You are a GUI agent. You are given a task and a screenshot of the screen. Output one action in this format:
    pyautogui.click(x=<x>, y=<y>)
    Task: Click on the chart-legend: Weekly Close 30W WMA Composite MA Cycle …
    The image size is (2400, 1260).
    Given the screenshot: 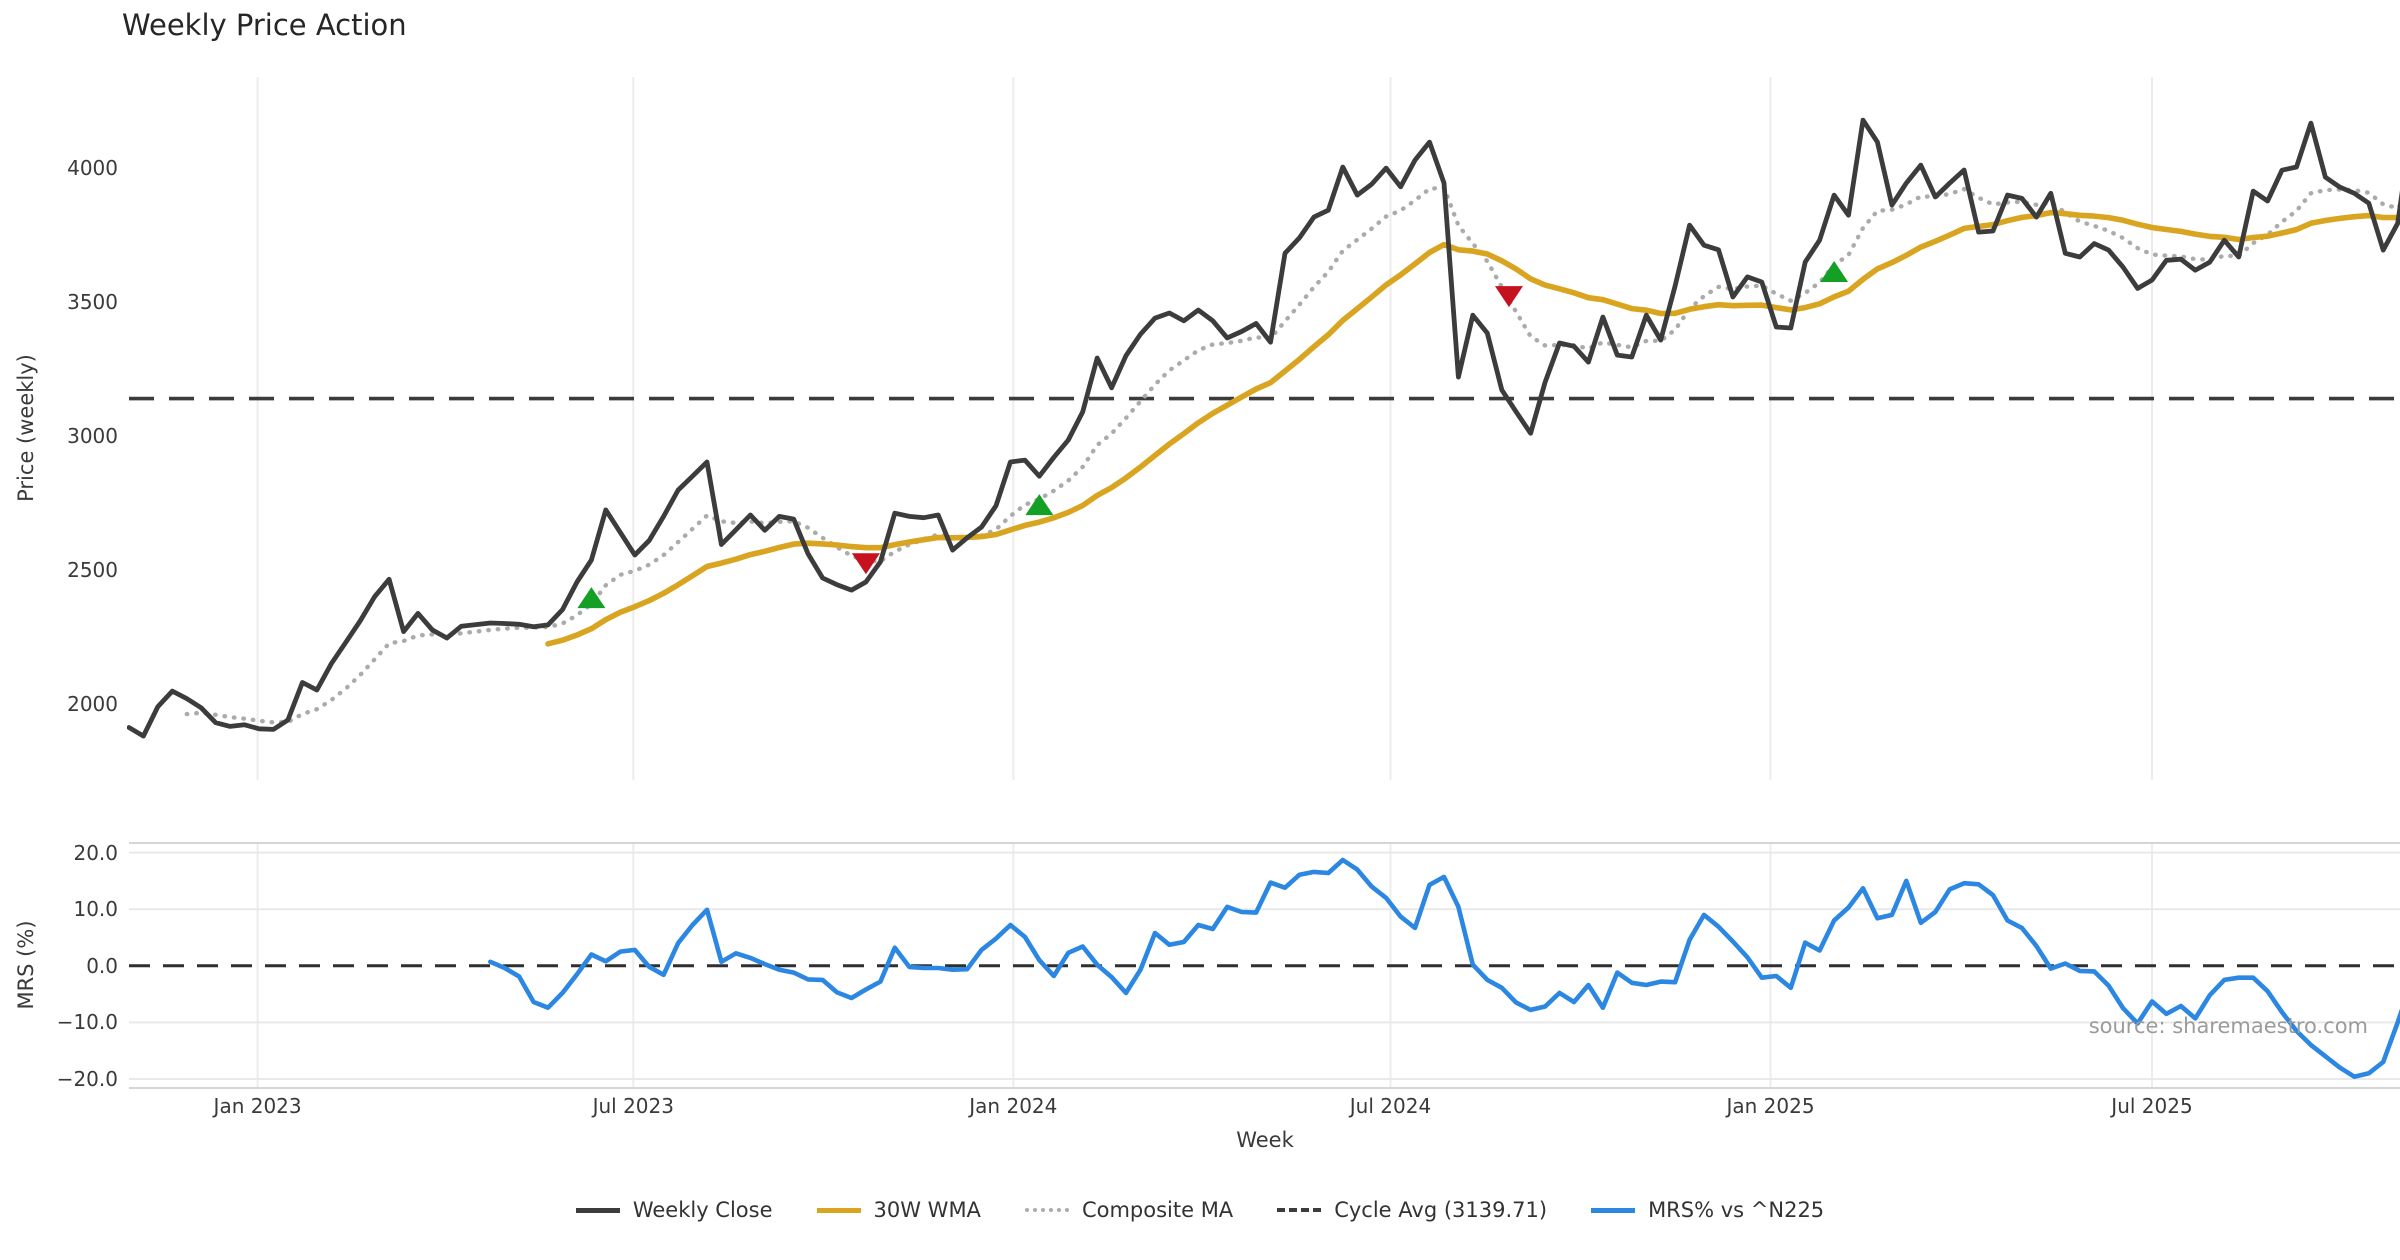 What is the action you would take?
    pyautogui.click(x=1200, y=1210)
    